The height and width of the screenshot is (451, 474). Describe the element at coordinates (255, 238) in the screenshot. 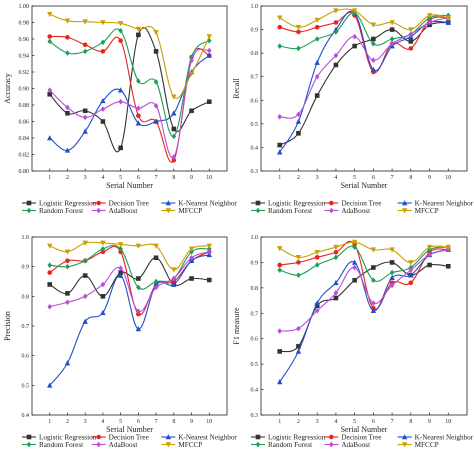

I see `y-tick-label: 1.0` at that location.